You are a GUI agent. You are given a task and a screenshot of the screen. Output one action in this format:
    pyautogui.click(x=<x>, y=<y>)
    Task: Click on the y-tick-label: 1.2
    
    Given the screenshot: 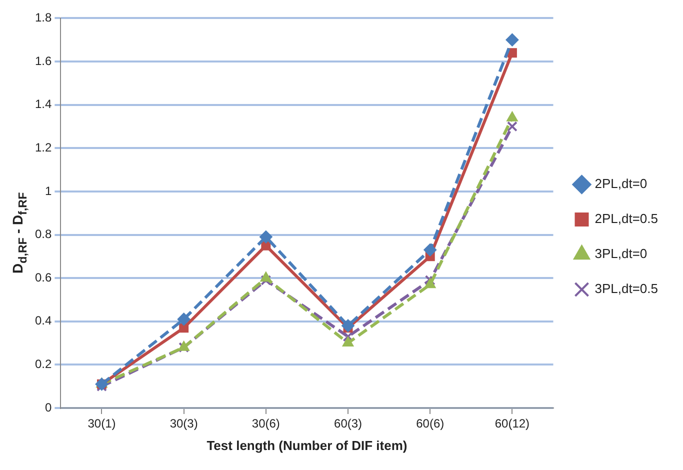 What is the action you would take?
    pyautogui.click(x=43, y=147)
    